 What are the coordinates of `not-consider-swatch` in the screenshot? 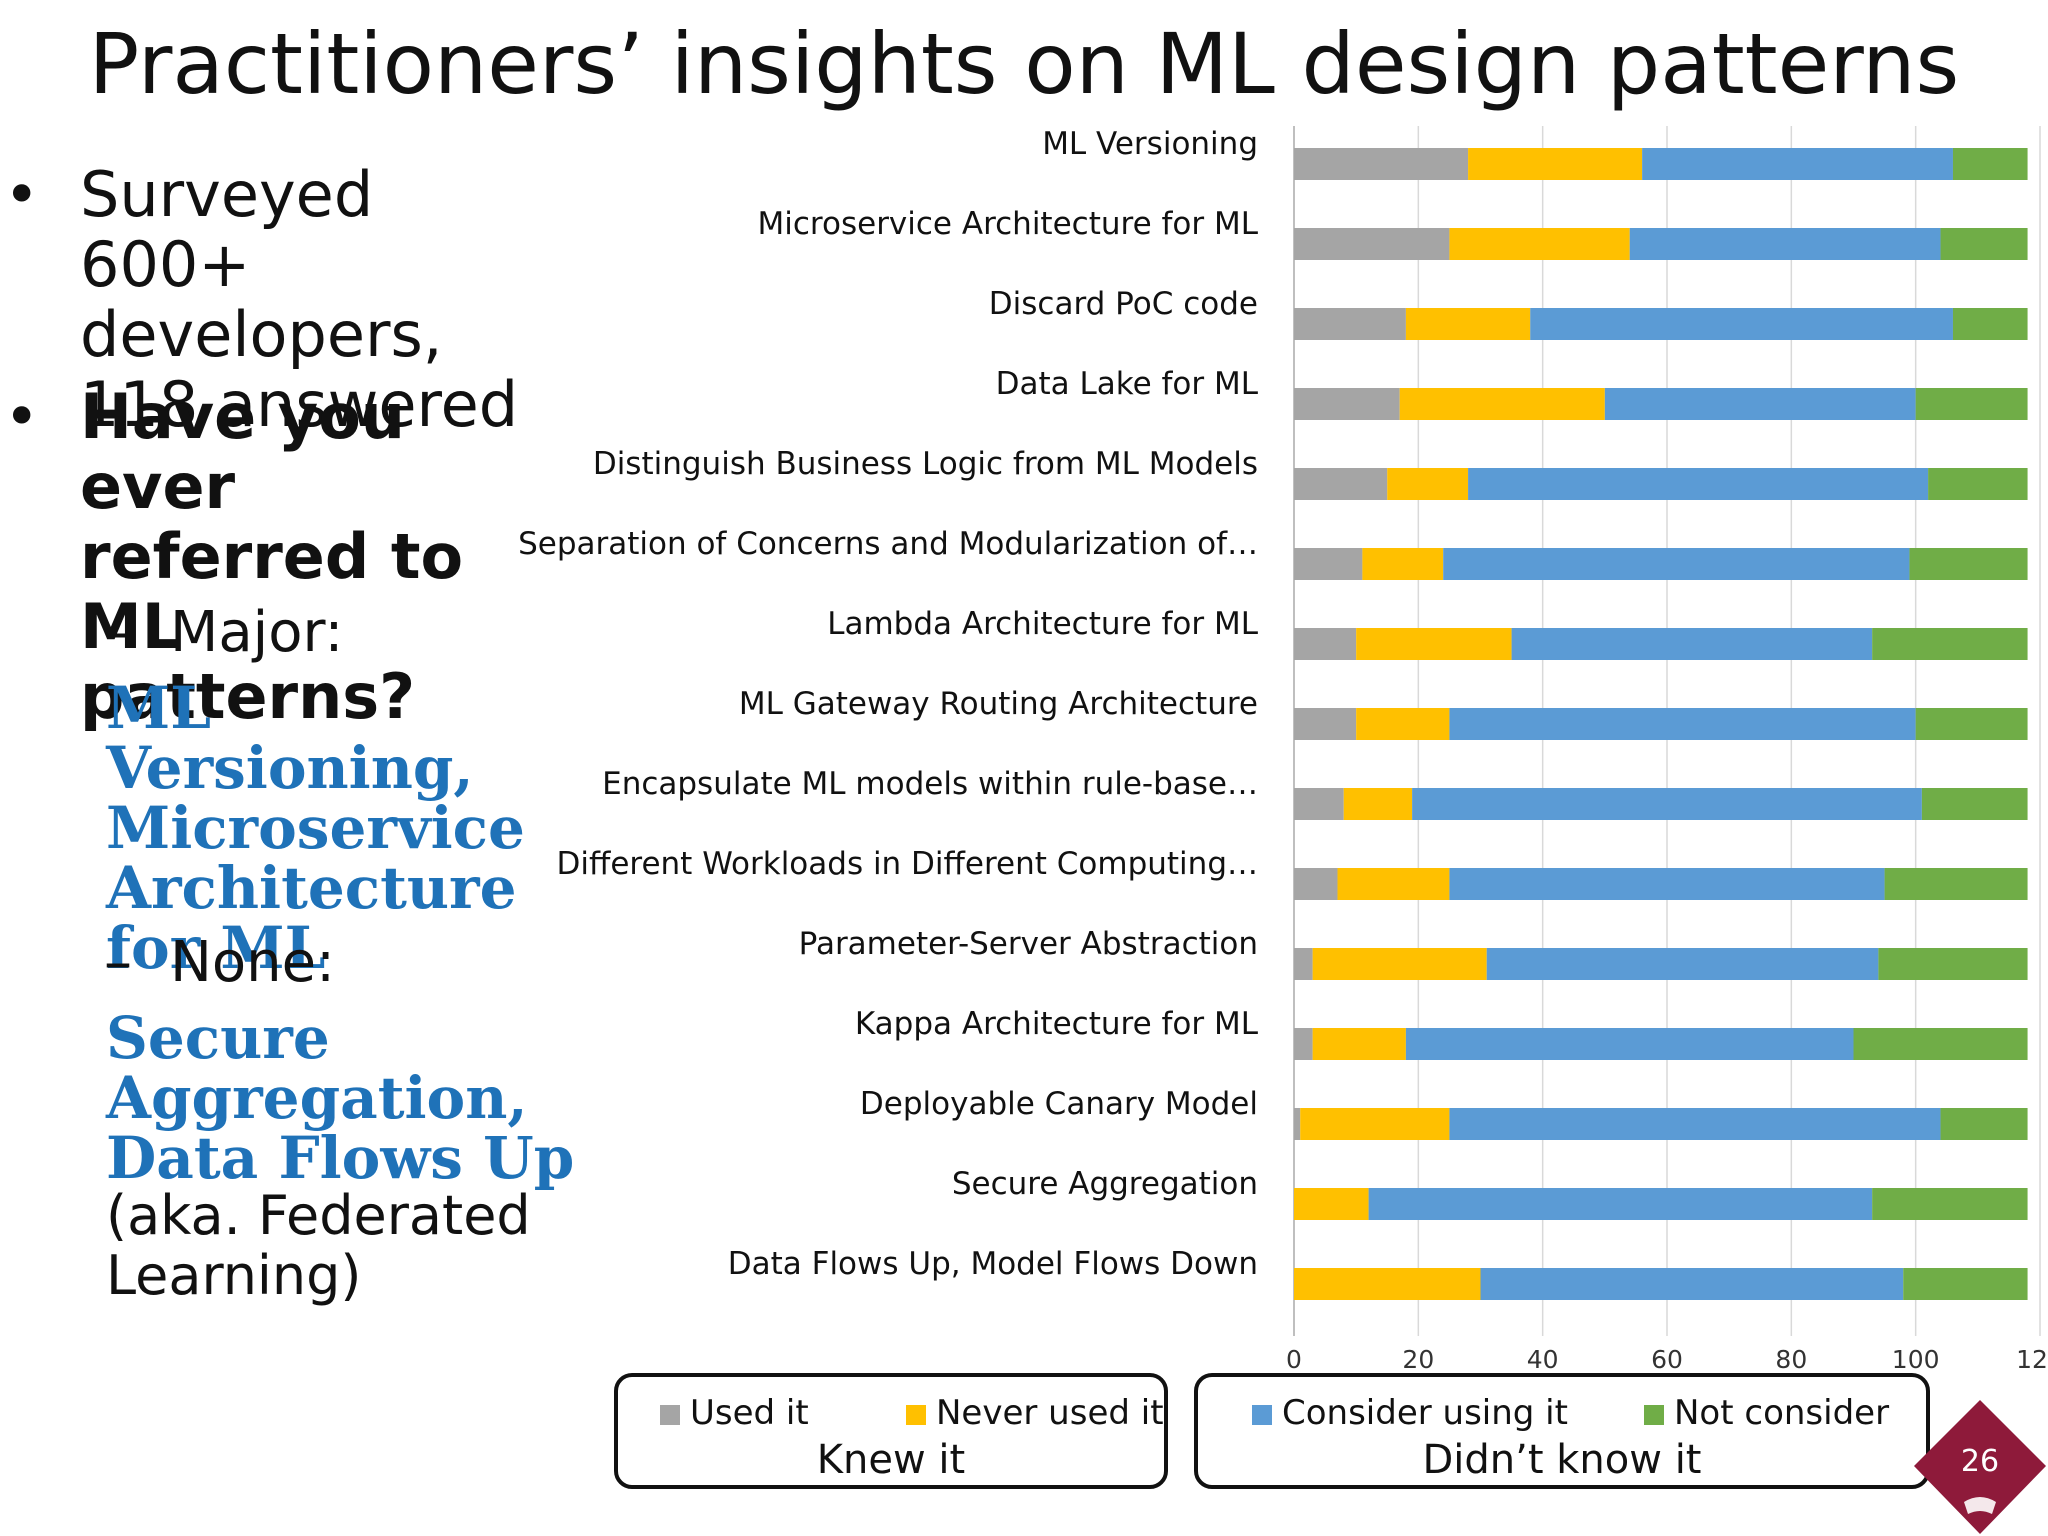 It's located at (1654, 1415).